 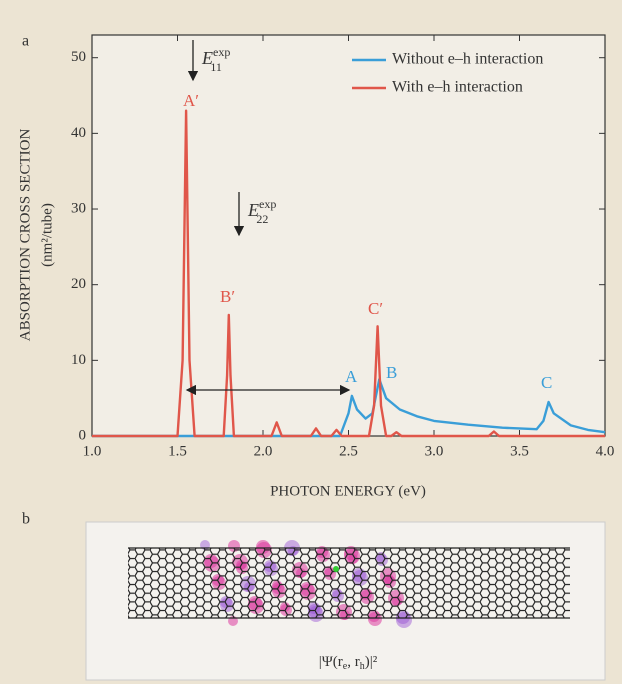 What do you see at coordinates (467, 59) in the screenshot?
I see `legend-label: Without e–h interaction` at bounding box center [467, 59].